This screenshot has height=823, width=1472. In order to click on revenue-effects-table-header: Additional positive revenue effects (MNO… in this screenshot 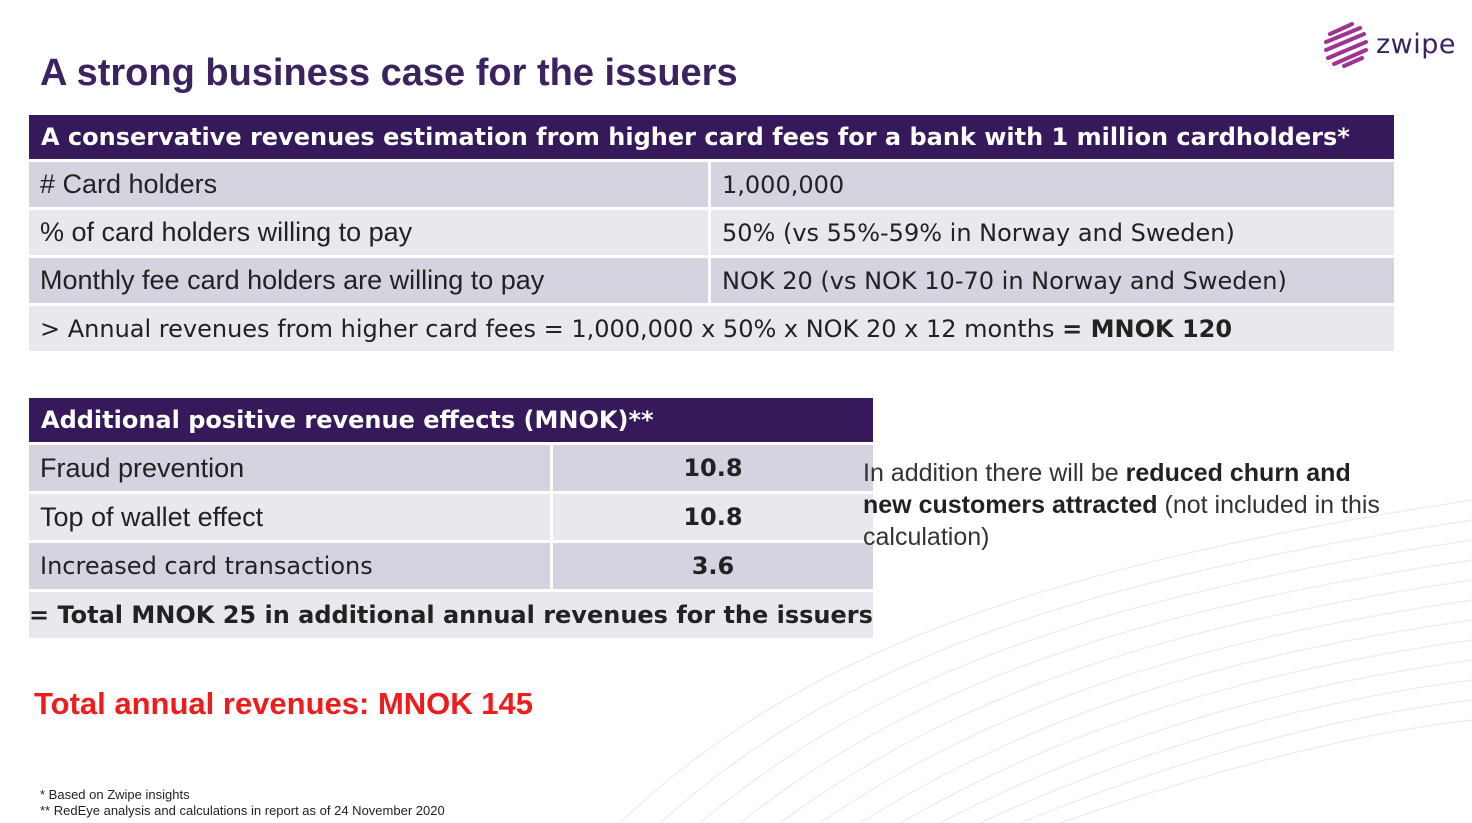, I will do `click(347, 420)`.